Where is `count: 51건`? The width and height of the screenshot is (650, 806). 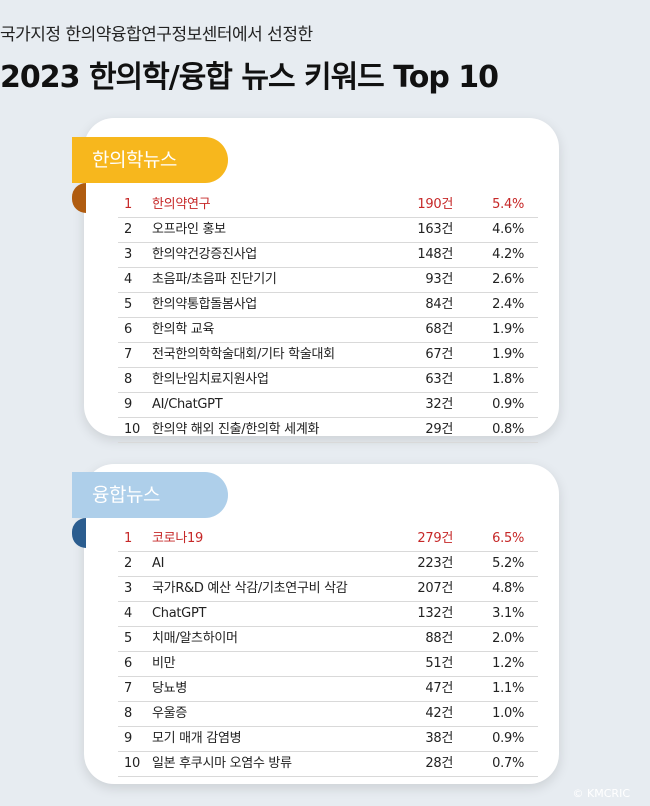
count: 51건 is located at coordinates (439, 663).